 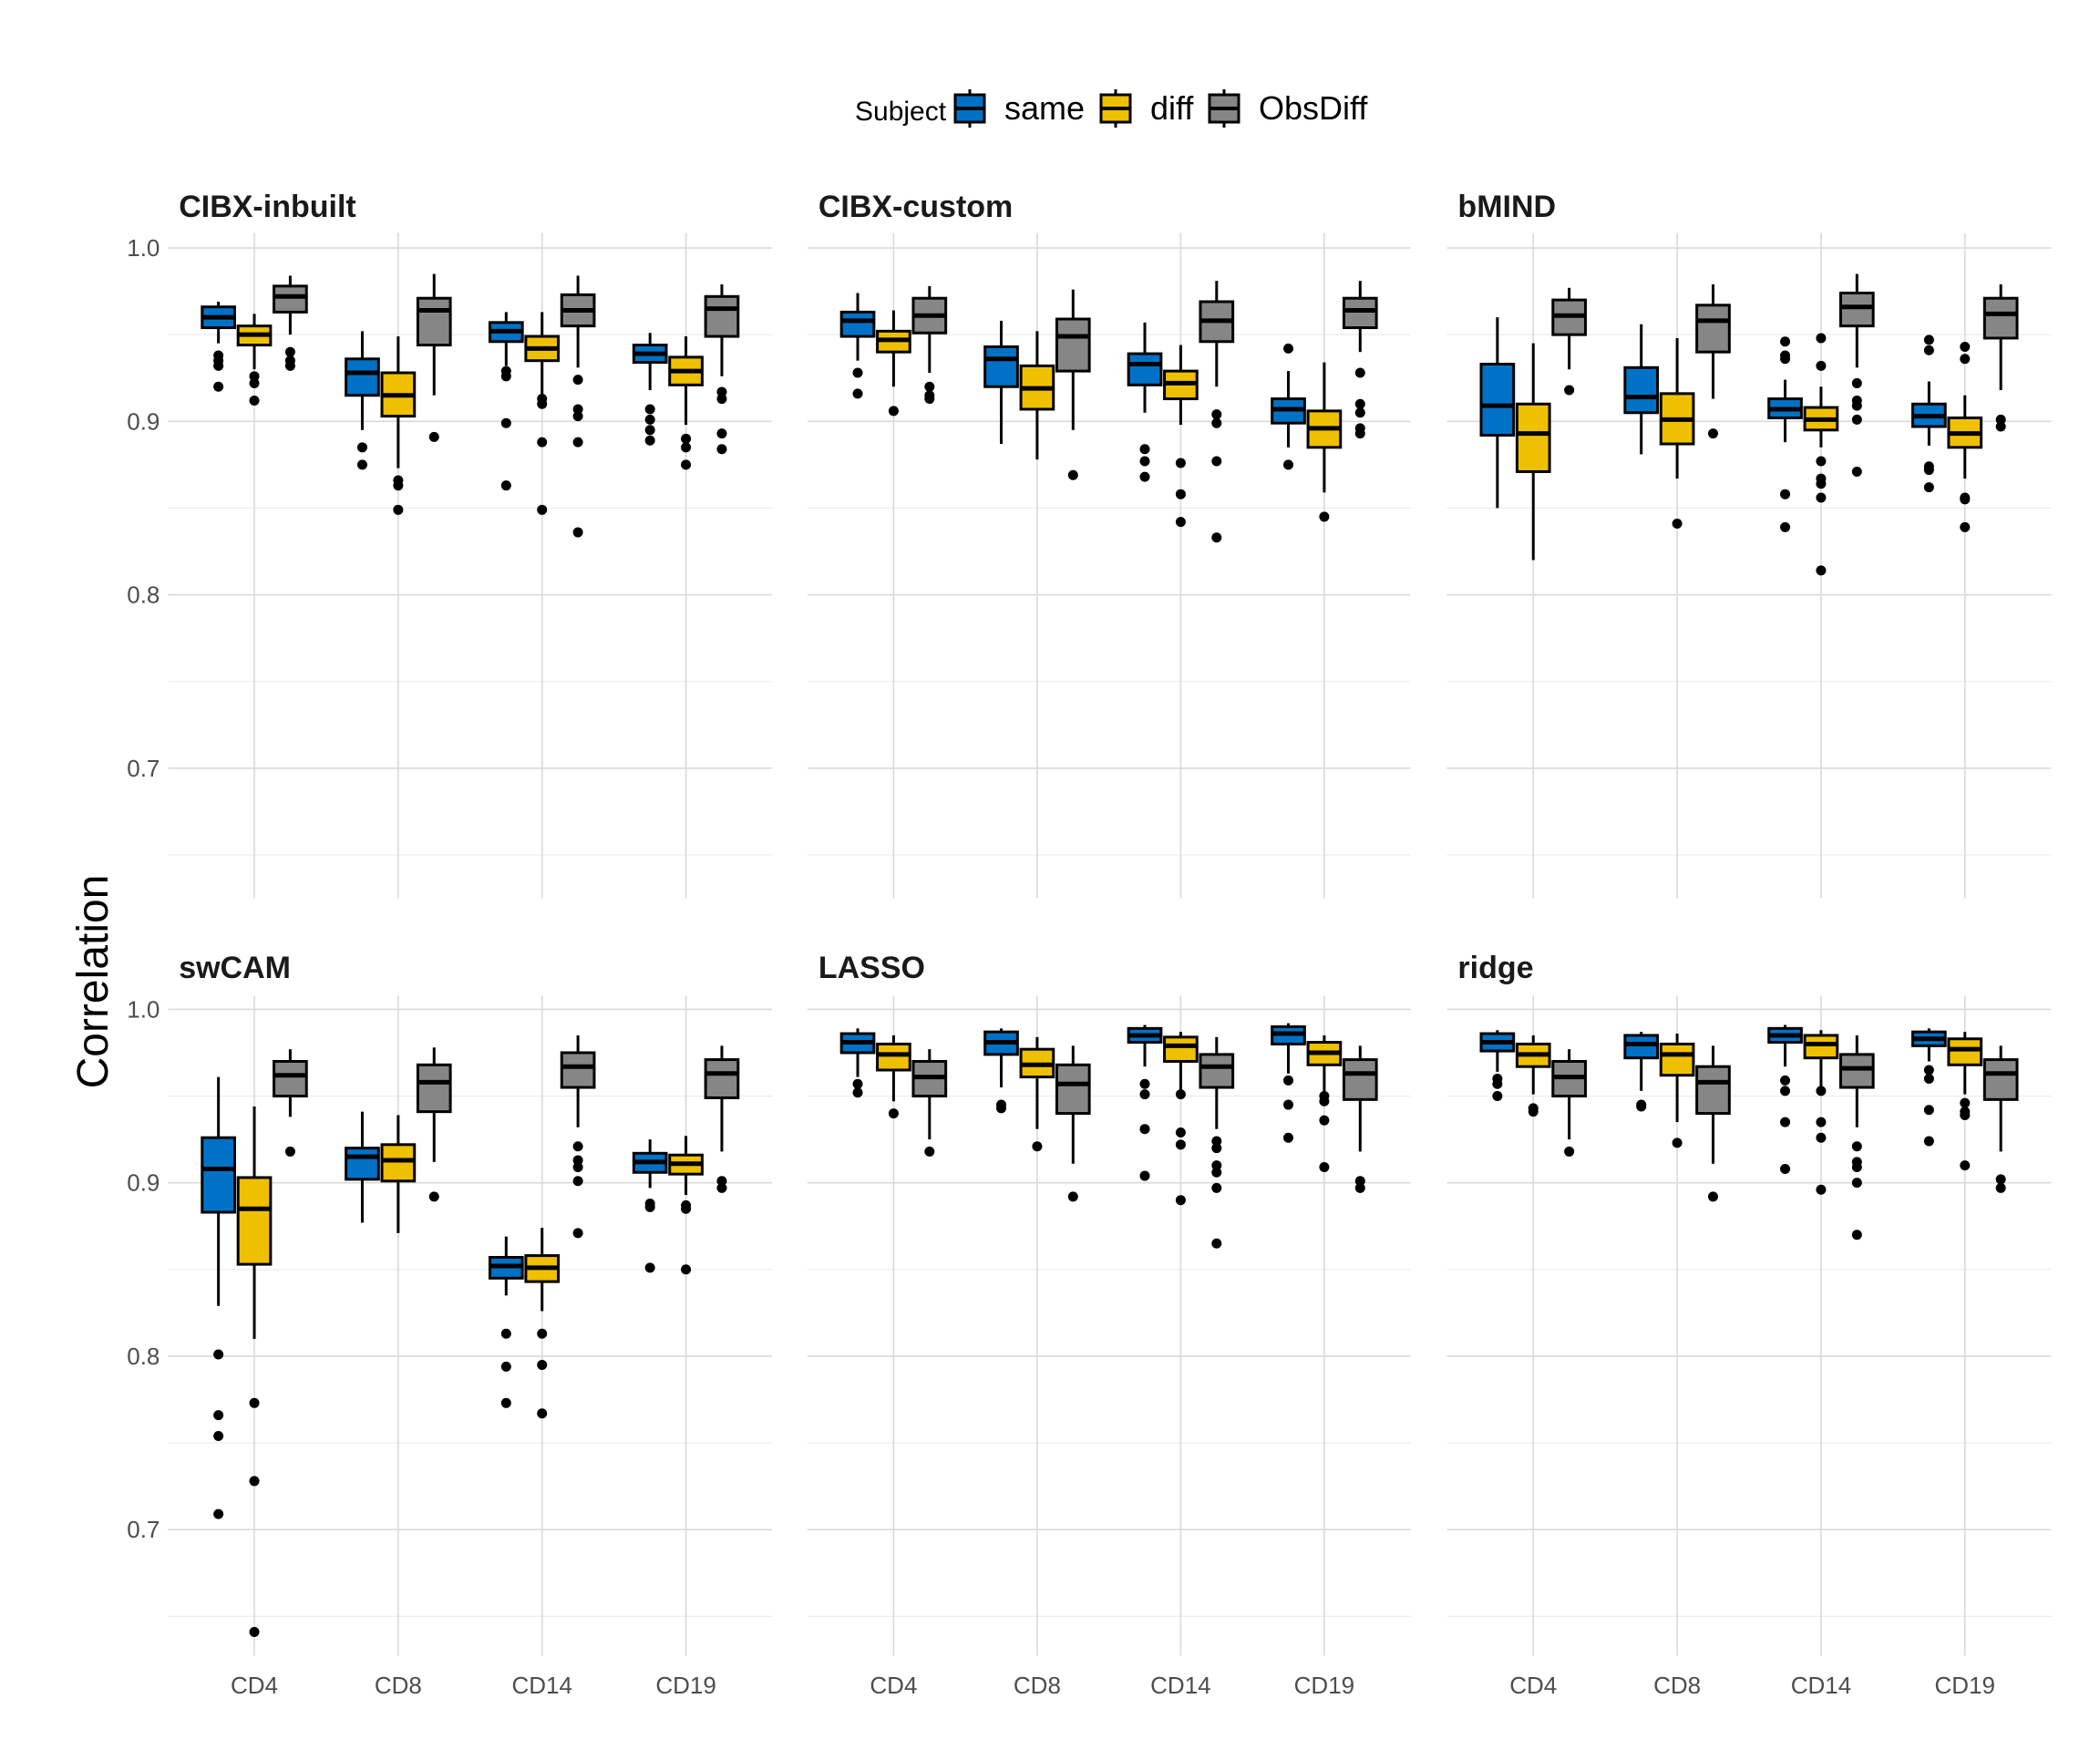 What do you see at coordinates (1495, 968) in the screenshot?
I see `panel-title: ridge` at bounding box center [1495, 968].